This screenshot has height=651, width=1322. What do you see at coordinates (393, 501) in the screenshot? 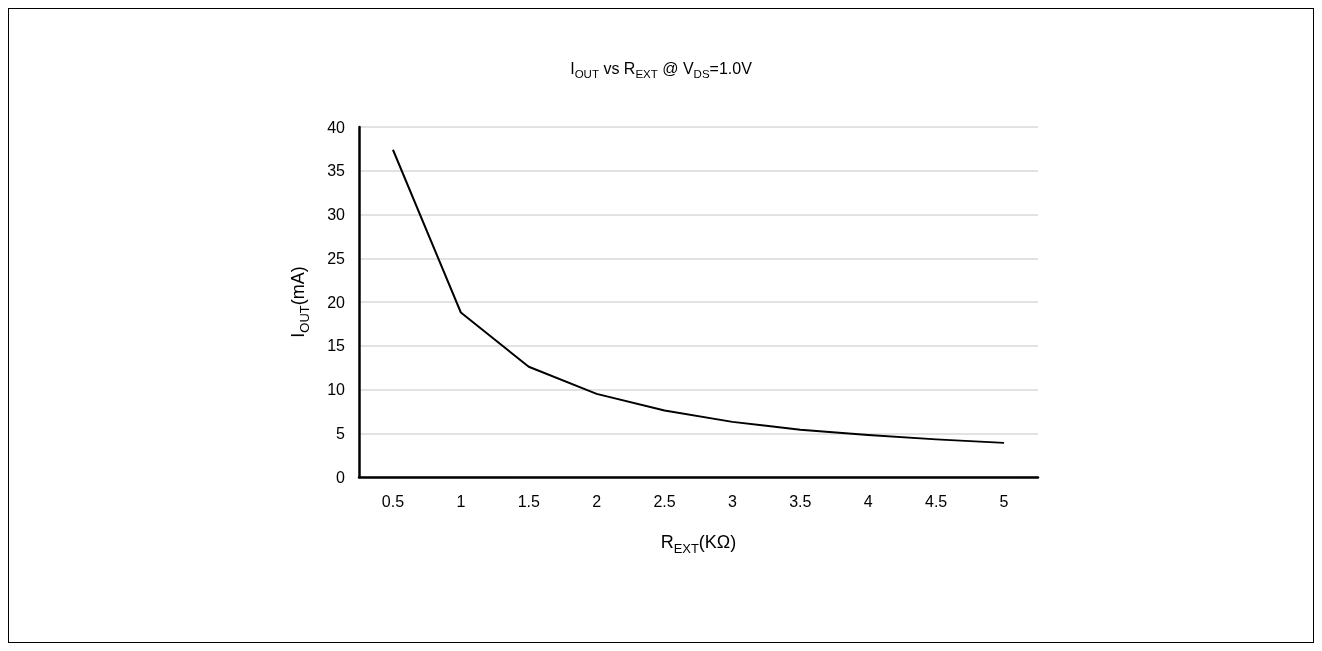
I see `x-tick-label: 0.5` at bounding box center [393, 501].